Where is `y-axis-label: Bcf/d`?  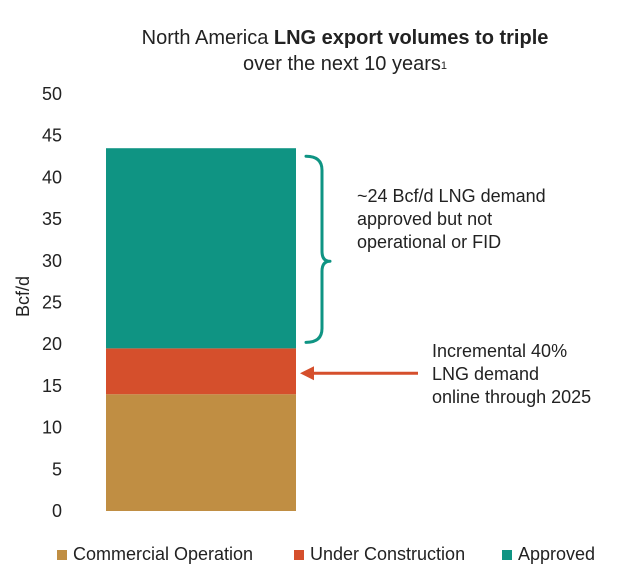
y-axis-label: Bcf/d is located at coordinates (23, 296).